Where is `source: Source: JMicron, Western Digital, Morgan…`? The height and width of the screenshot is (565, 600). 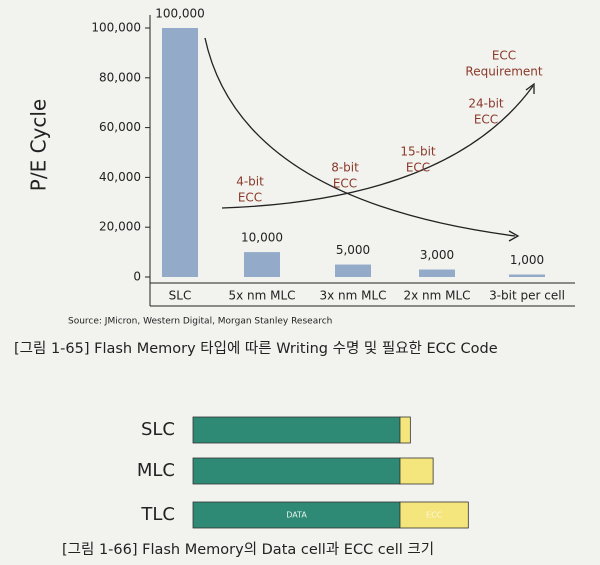 source: Source: JMicron, Western Digital, Morgan… is located at coordinates (200, 322).